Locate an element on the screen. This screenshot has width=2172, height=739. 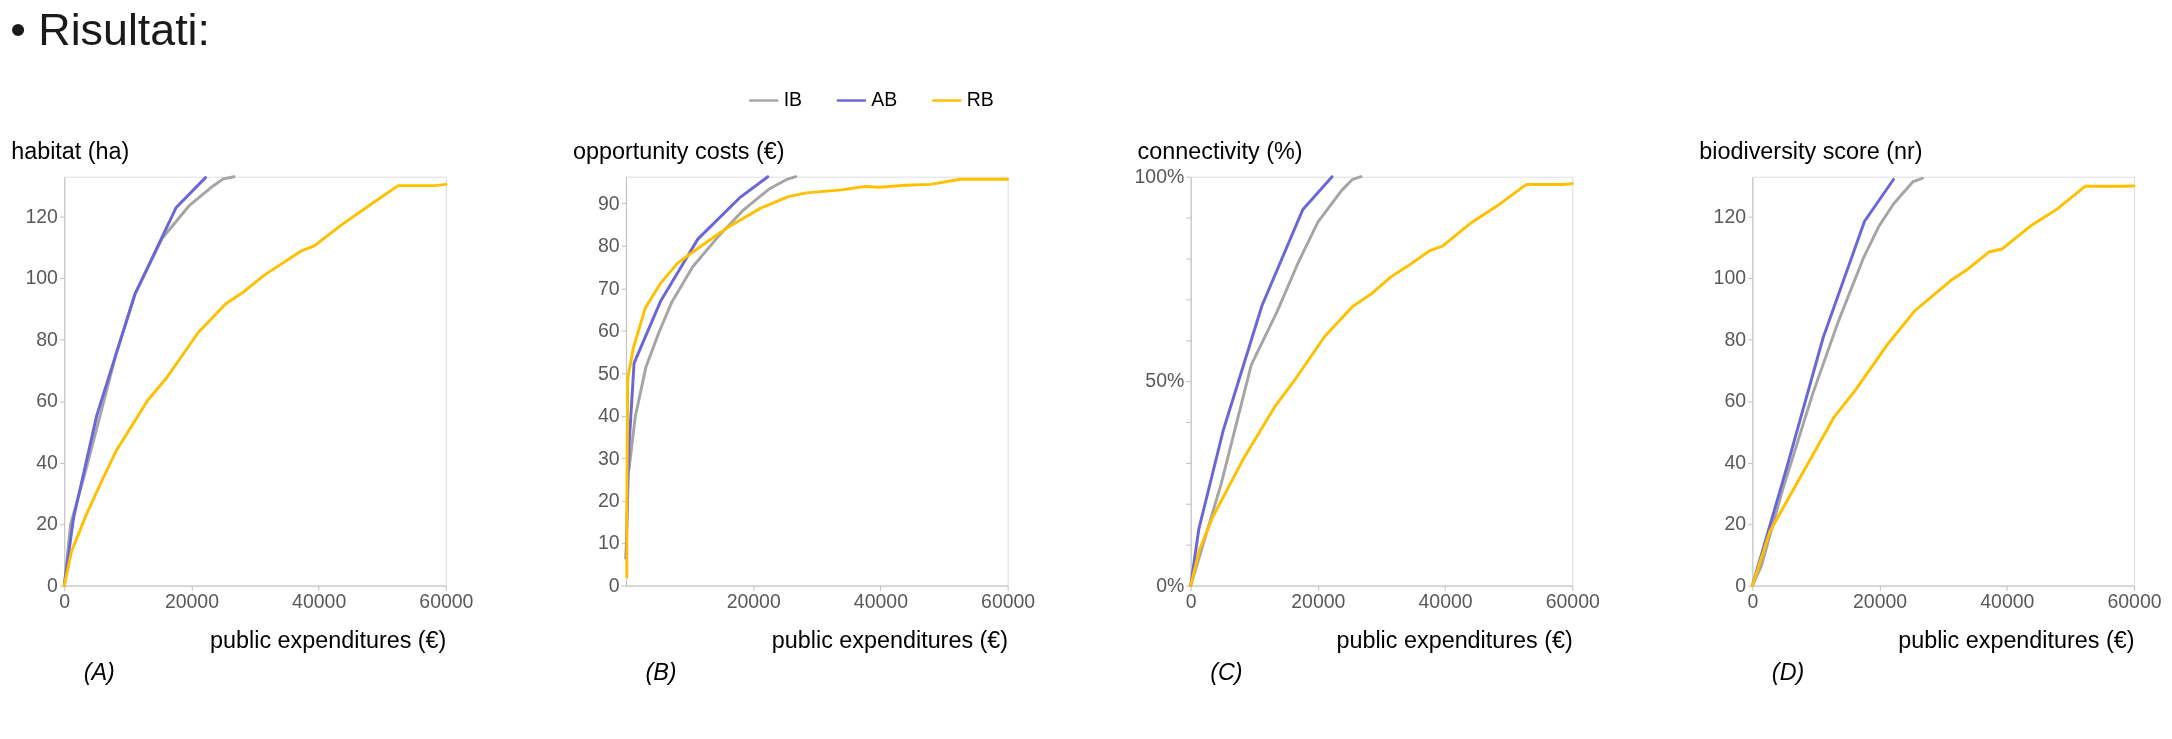
y-axis-title: biodiversity score (nr) is located at coordinates (1811, 150).